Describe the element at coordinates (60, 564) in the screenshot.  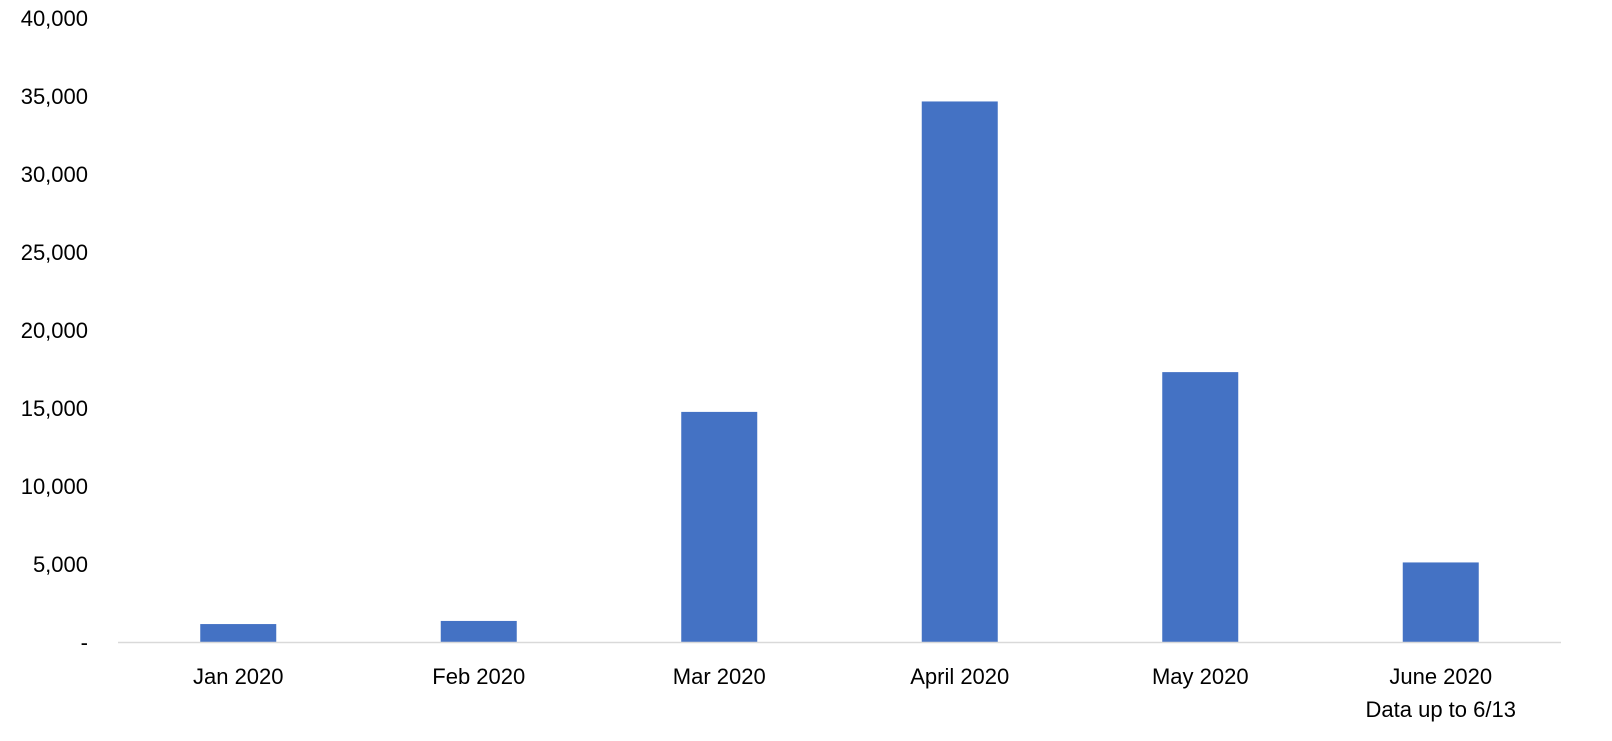
I see `y-tick-label: 5,000` at that location.